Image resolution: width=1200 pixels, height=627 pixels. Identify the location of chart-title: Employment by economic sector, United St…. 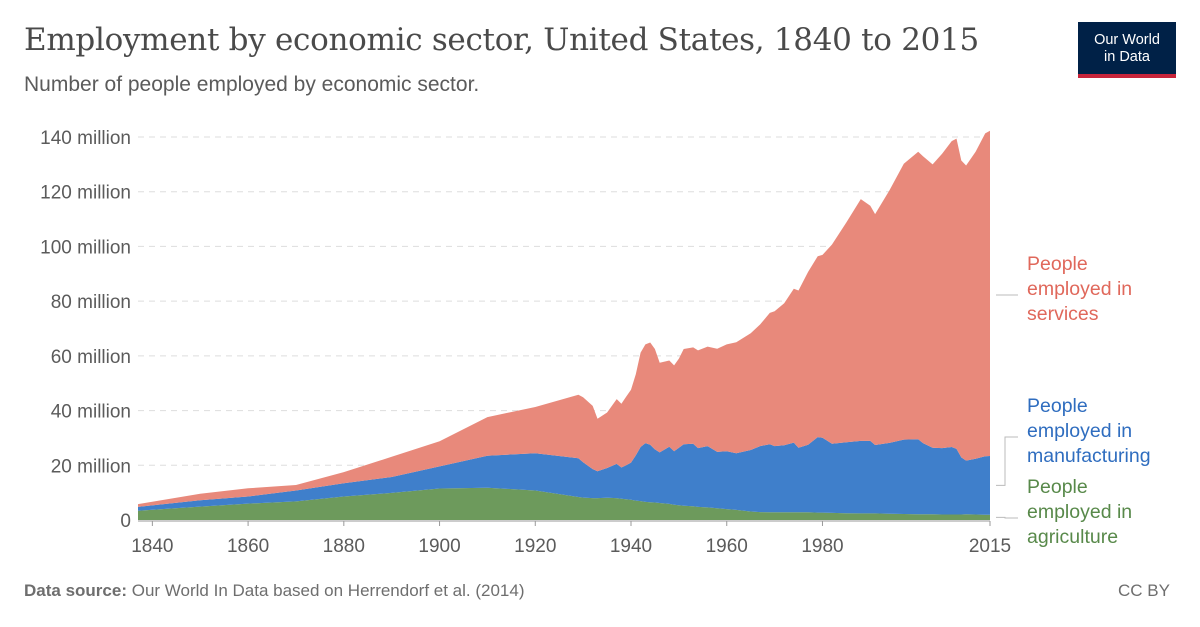
(501, 40).